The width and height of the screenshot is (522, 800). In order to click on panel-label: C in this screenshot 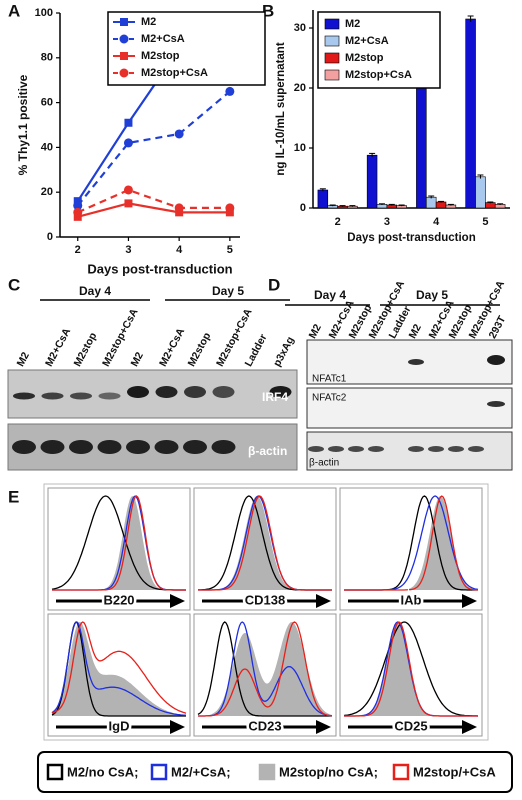, I will do `click(14, 284)`.